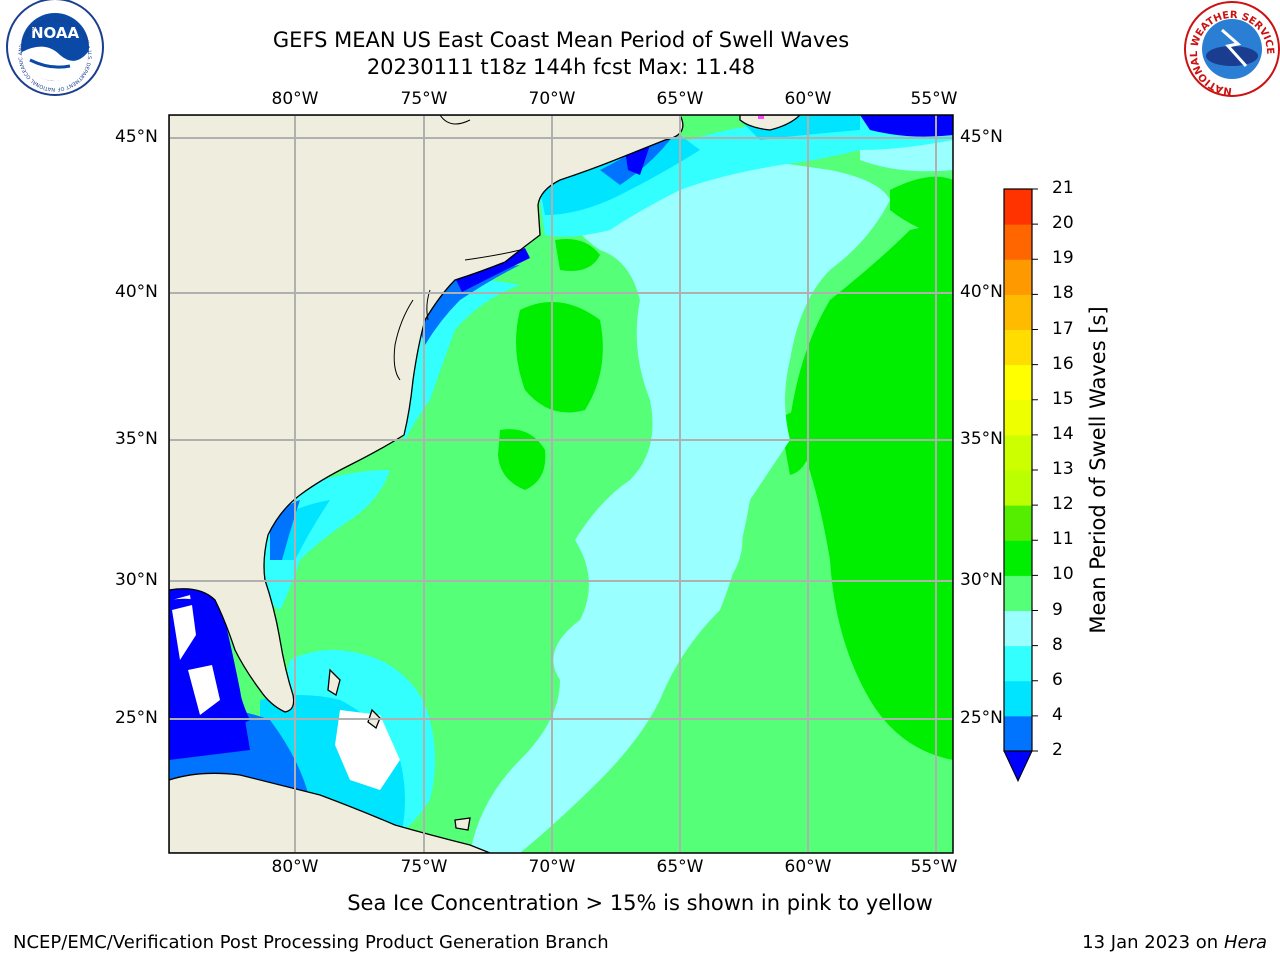  What do you see at coordinates (1063, 363) in the screenshot?
I see `colorbar-tick-label: 16` at bounding box center [1063, 363].